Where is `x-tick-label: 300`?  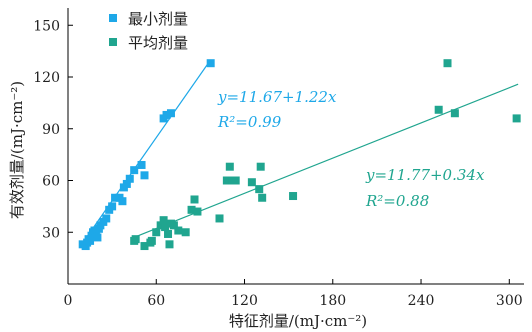 x-tick-label: 300 is located at coordinates (509, 301).